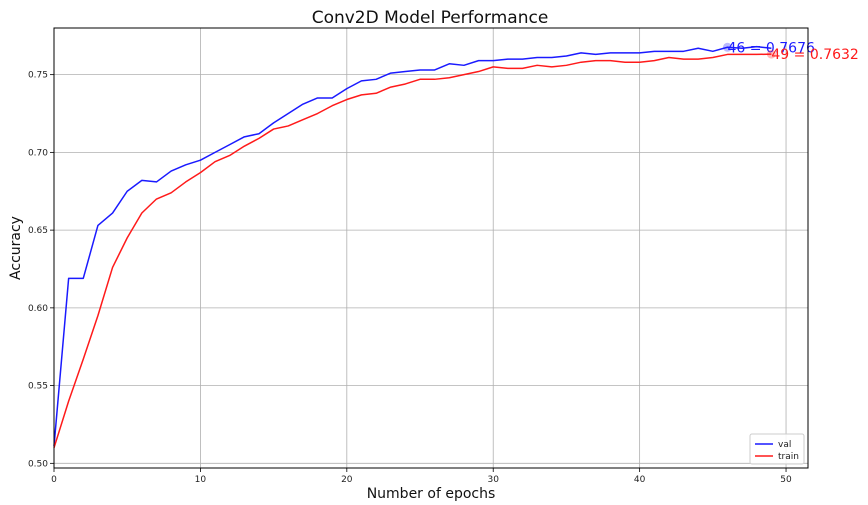 This screenshot has width=868, height=505. I want to click on annotation-marker-train, so click(771, 54).